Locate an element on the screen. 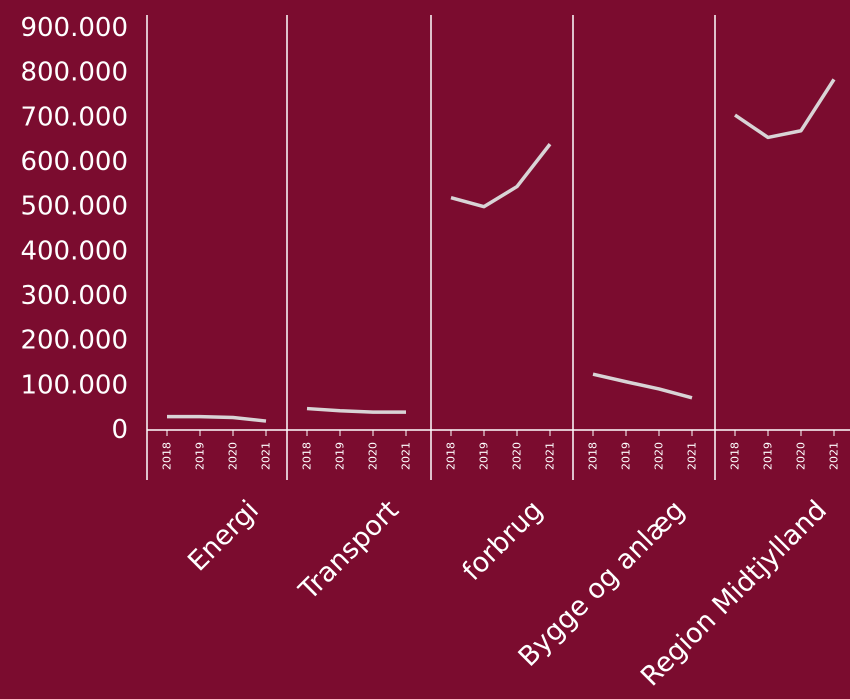  series-line-forbrug is located at coordinates (500, 175).